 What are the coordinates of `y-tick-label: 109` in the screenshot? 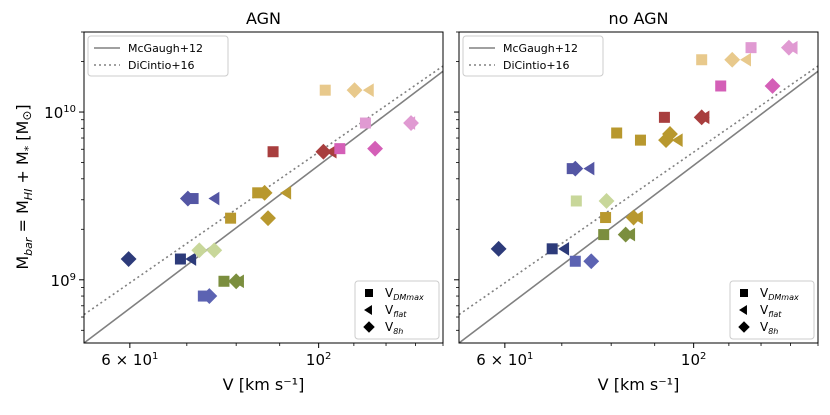 It's located at (63, 281).